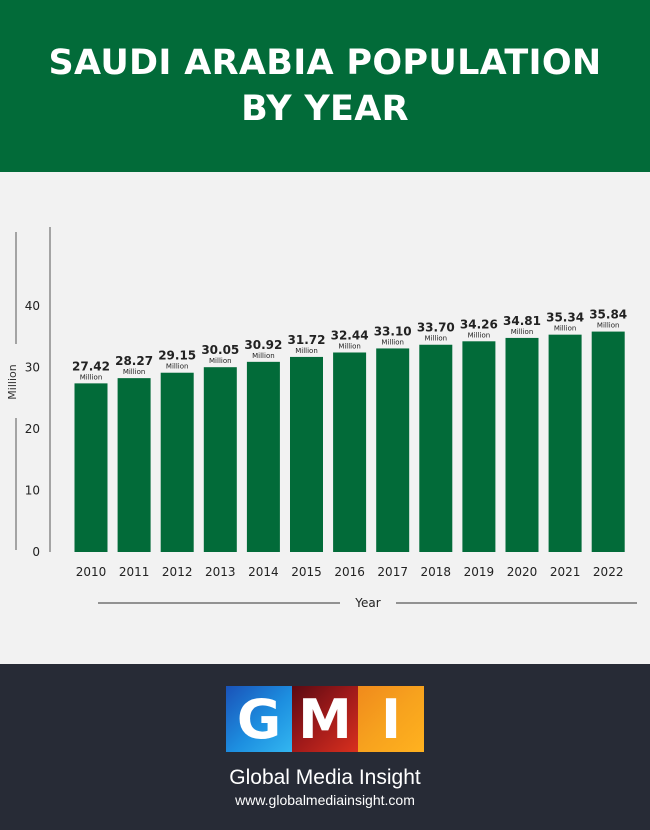 Image resolution: width=650 pixels, height=830 pixels. Describe the element at coordinates (32, 491) in the screenshot. I see `y-tick-label: 10` at that location.